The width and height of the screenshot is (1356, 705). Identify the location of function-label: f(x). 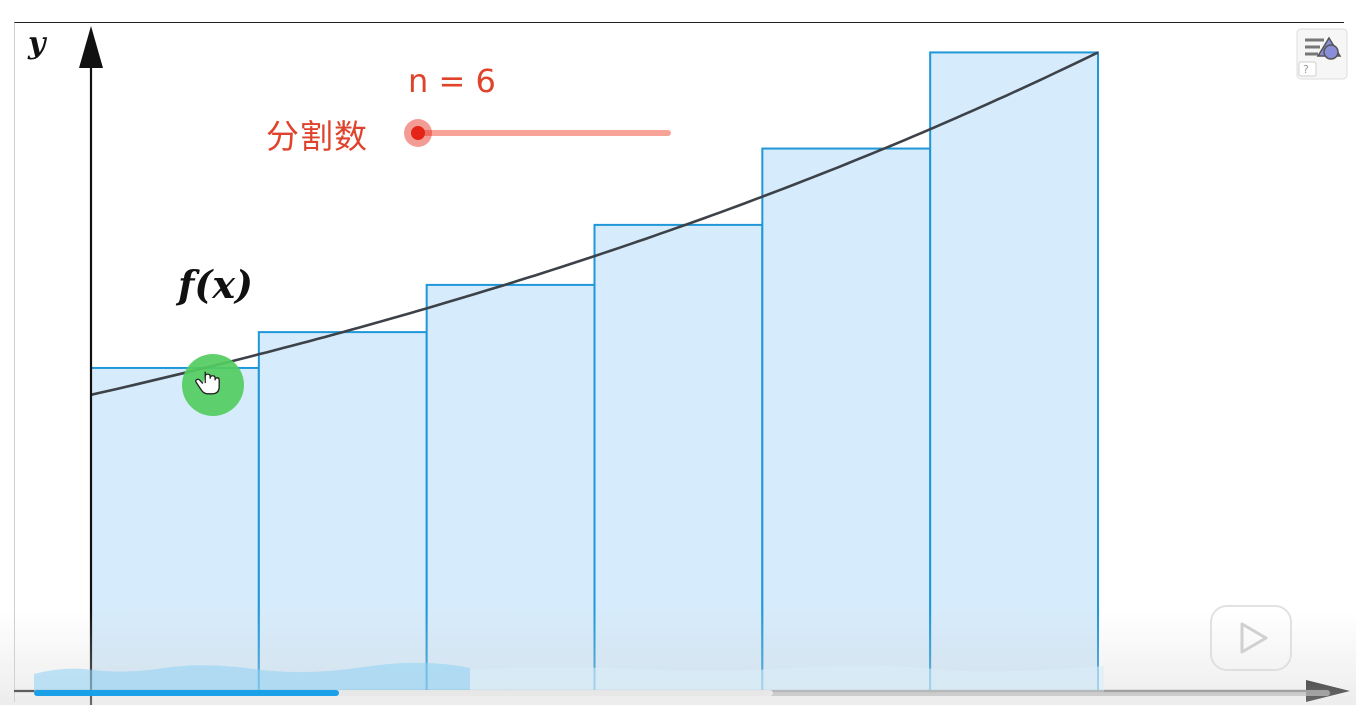
(215, 284).